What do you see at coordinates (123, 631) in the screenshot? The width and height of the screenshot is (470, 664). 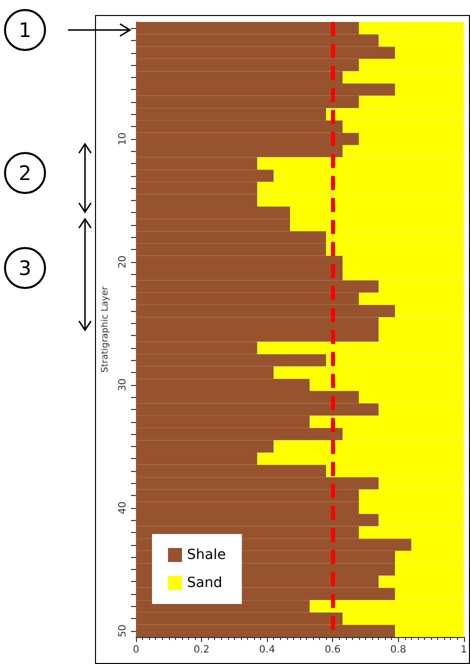 I see `y-tick-label: 50` at bounding box center [123, 631].